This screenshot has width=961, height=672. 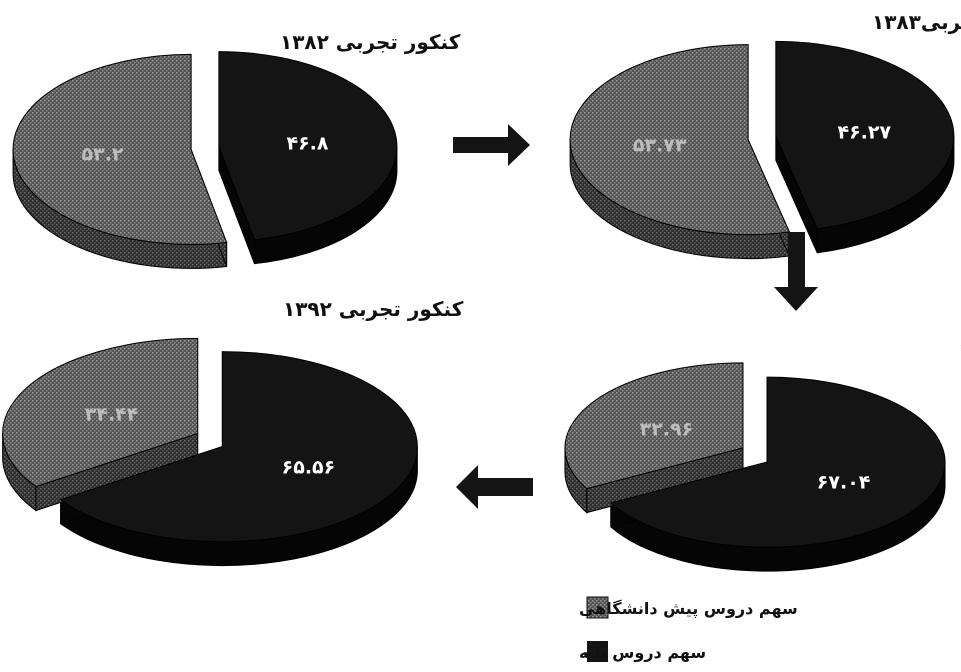 What do you see at coordinates (112, 414) in the screenshot?
I see `pie-value-label-4-2: ۳۴.۴۴` at bounding box center [112, 414].